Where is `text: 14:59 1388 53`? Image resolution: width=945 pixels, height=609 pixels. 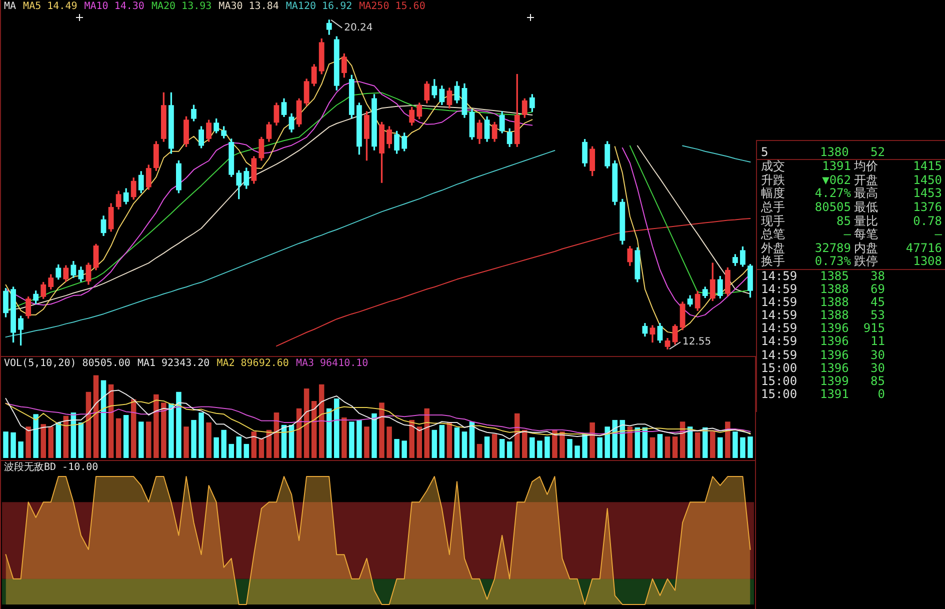 text: 14:59 1388 53 is located at coordinates (823, 315).